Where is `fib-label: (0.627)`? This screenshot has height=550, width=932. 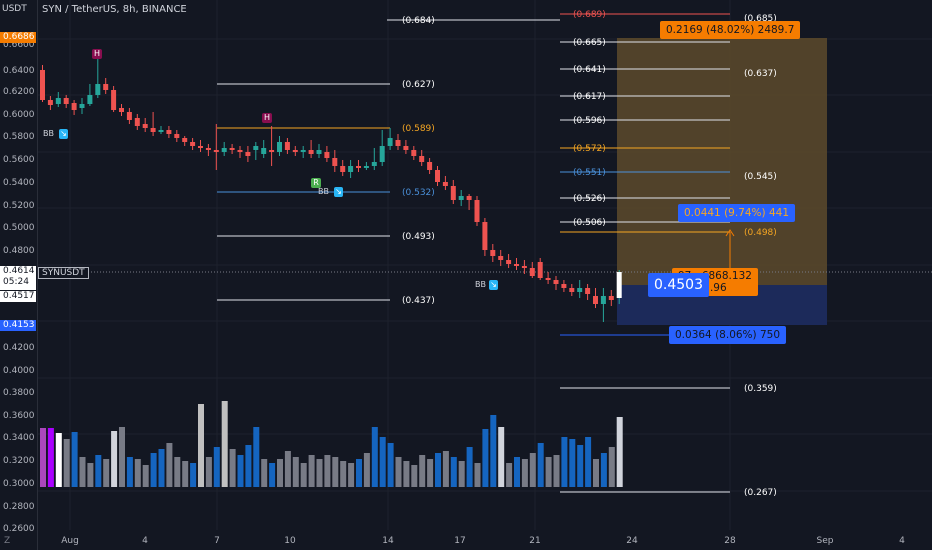 fib-label: (0.627) is located at coordinates (418, 85).